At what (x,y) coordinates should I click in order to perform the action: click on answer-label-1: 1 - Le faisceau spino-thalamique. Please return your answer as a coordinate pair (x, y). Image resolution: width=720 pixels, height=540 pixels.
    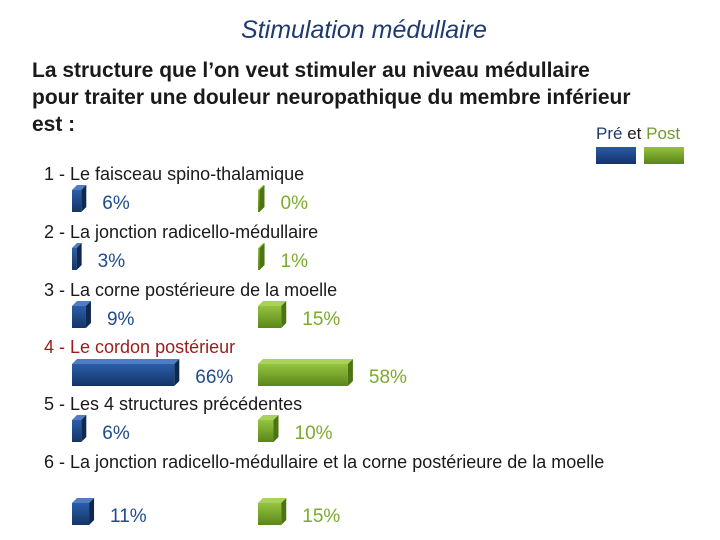
    Looking at the image, I should click on (174, 174).